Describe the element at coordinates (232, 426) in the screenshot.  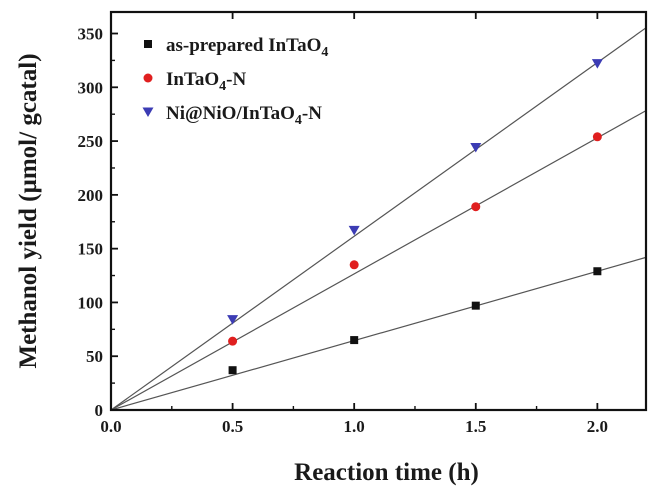
I see `x-tick-label: 0.5` at that location.